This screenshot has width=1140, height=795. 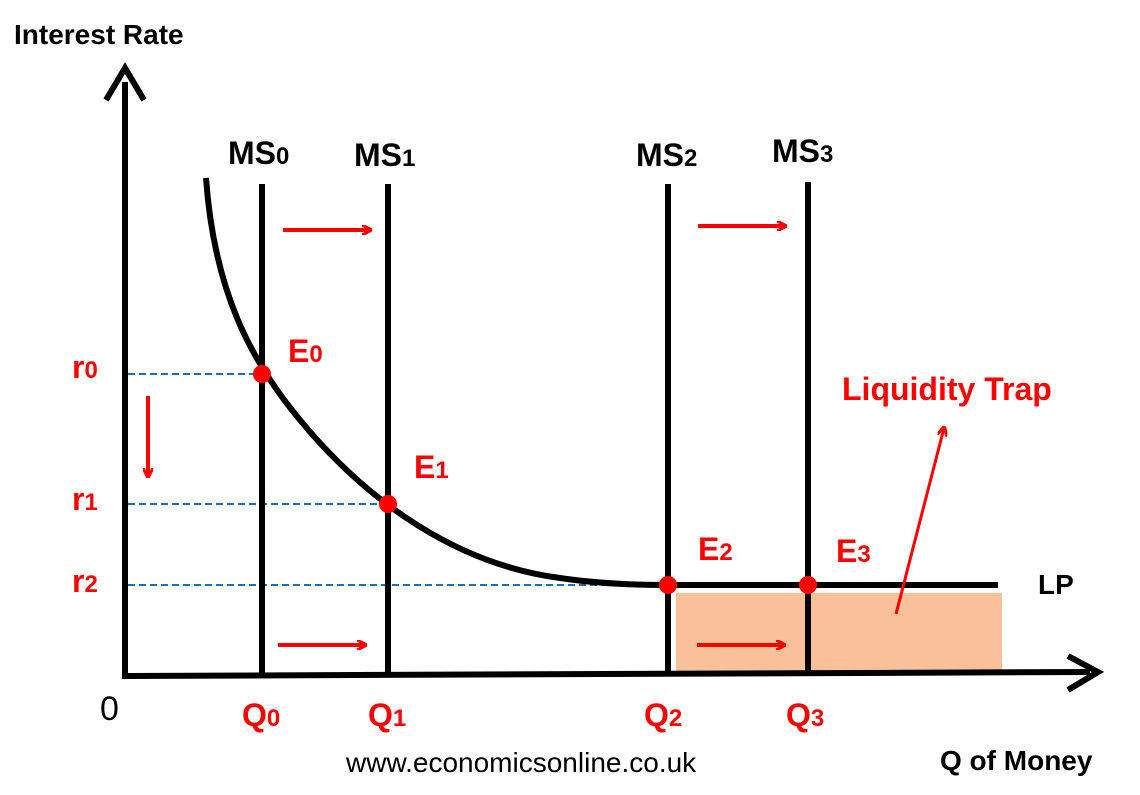 I want to click on liquidity-trap-pointer, so click(x=919, y=521).